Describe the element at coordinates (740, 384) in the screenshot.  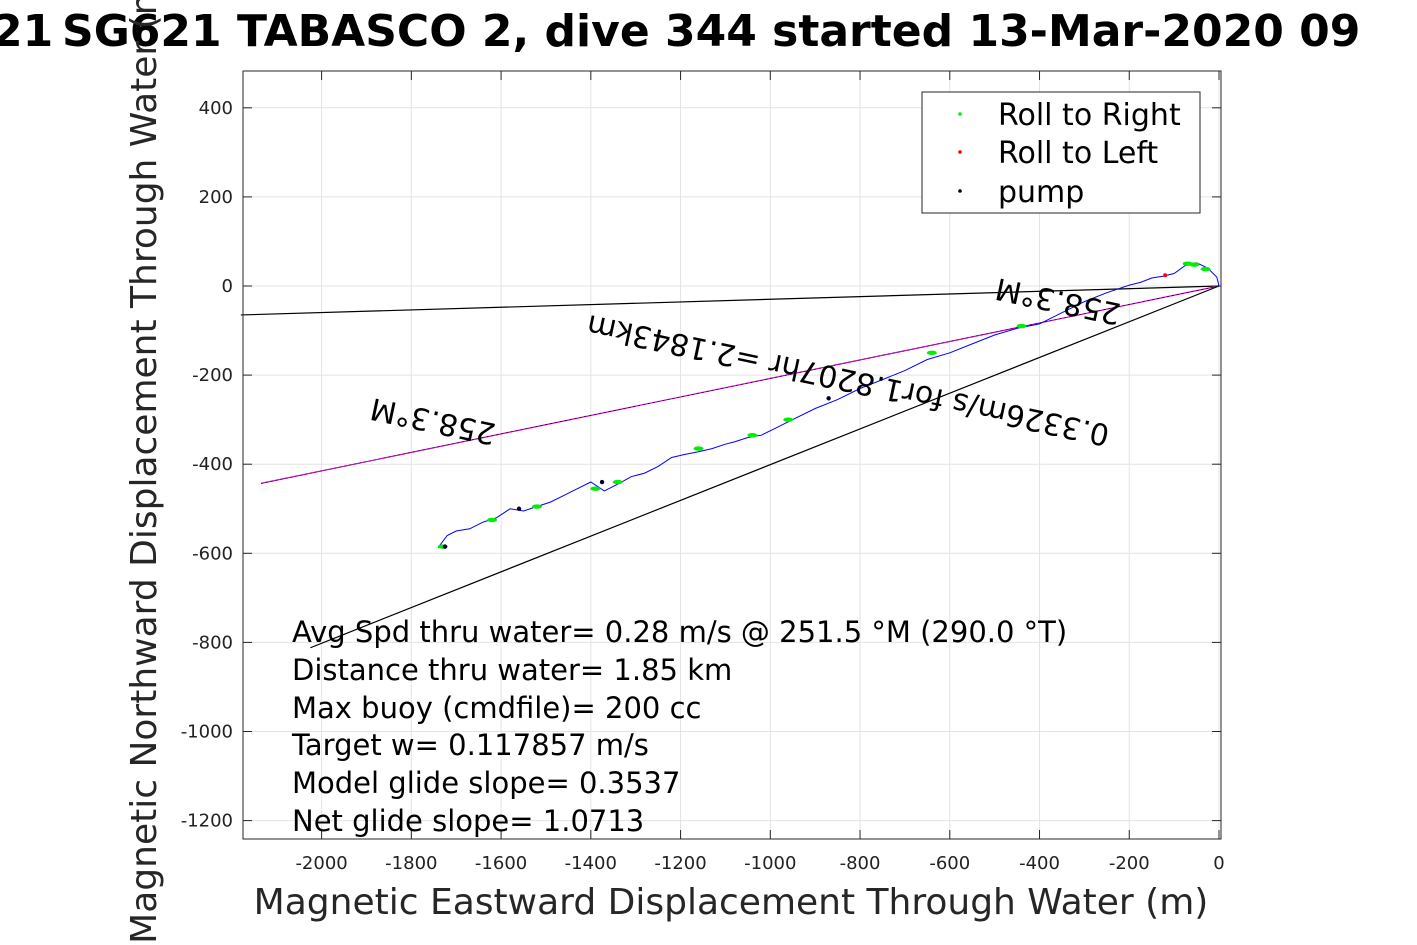
I see `reference-line-heading-overlay` at that location.